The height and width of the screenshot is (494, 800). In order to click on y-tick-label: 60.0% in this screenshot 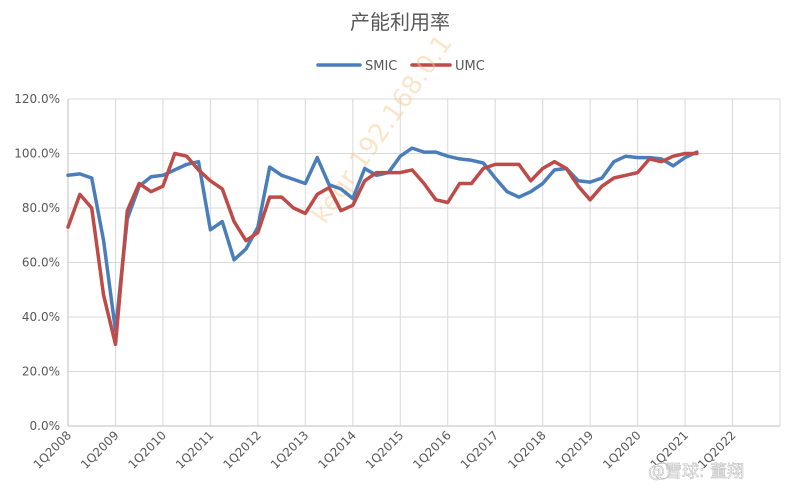, I will do `click(41, 263)`.